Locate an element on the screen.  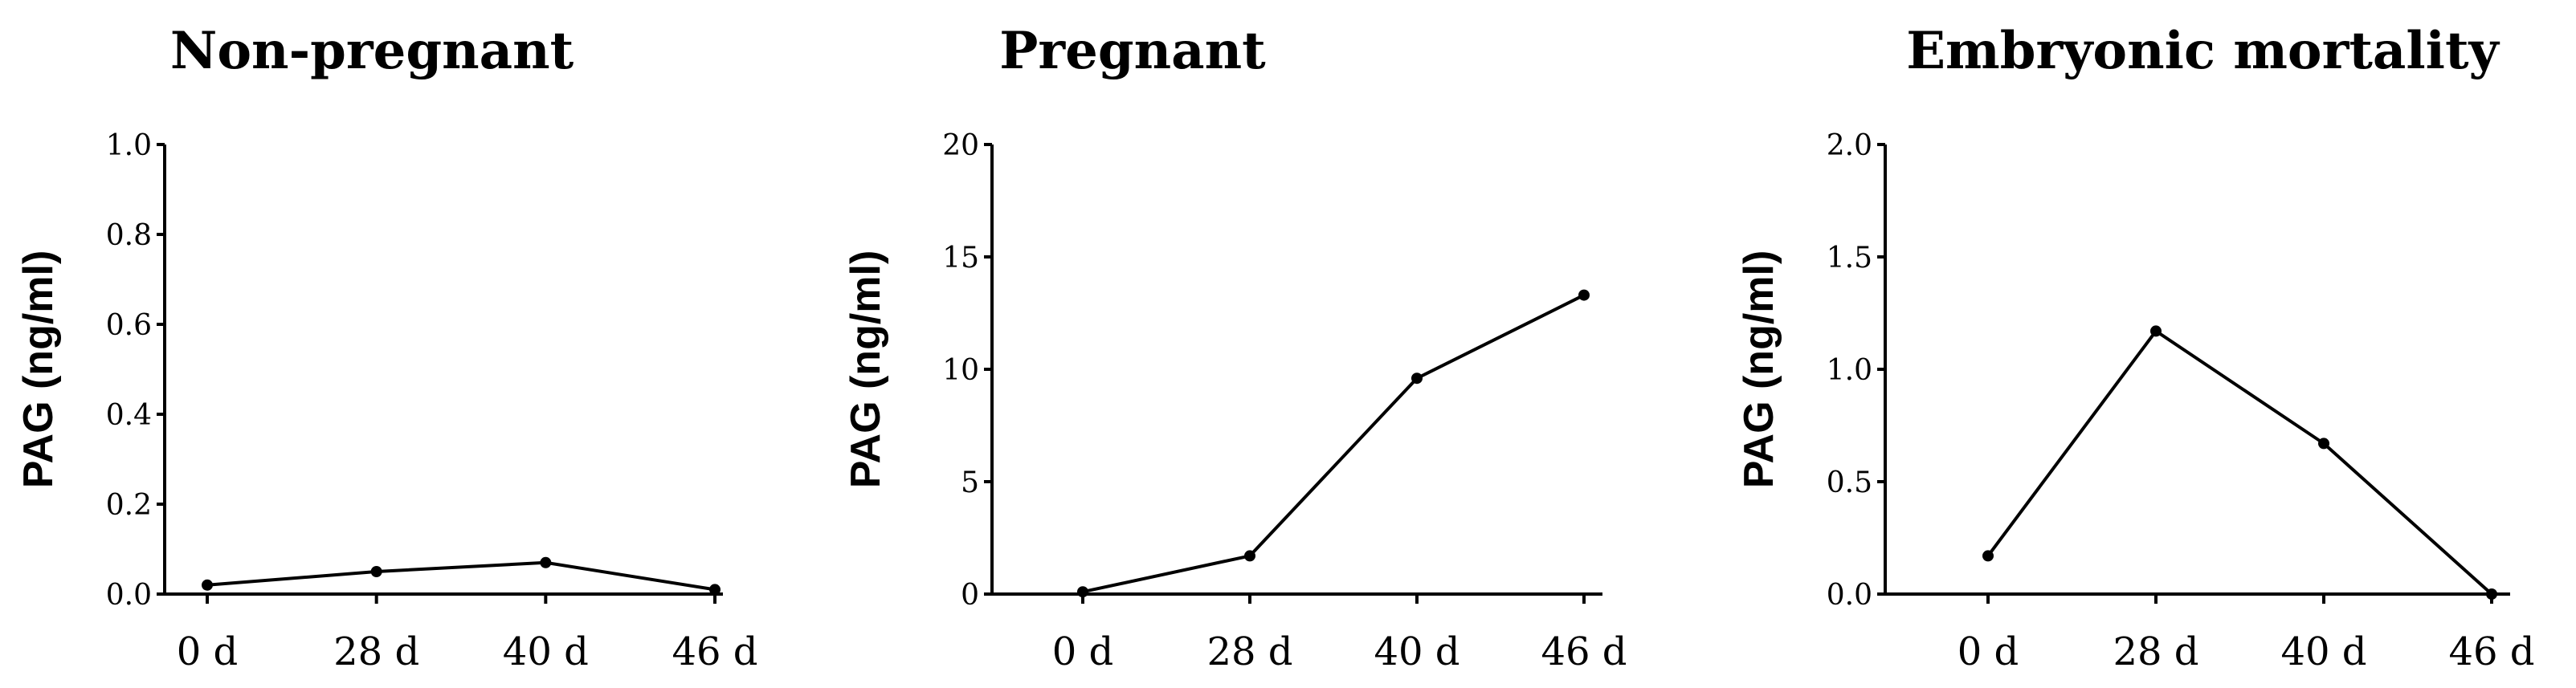
chart-title: Embryonic mortality is located at coordinates (2203, 51).